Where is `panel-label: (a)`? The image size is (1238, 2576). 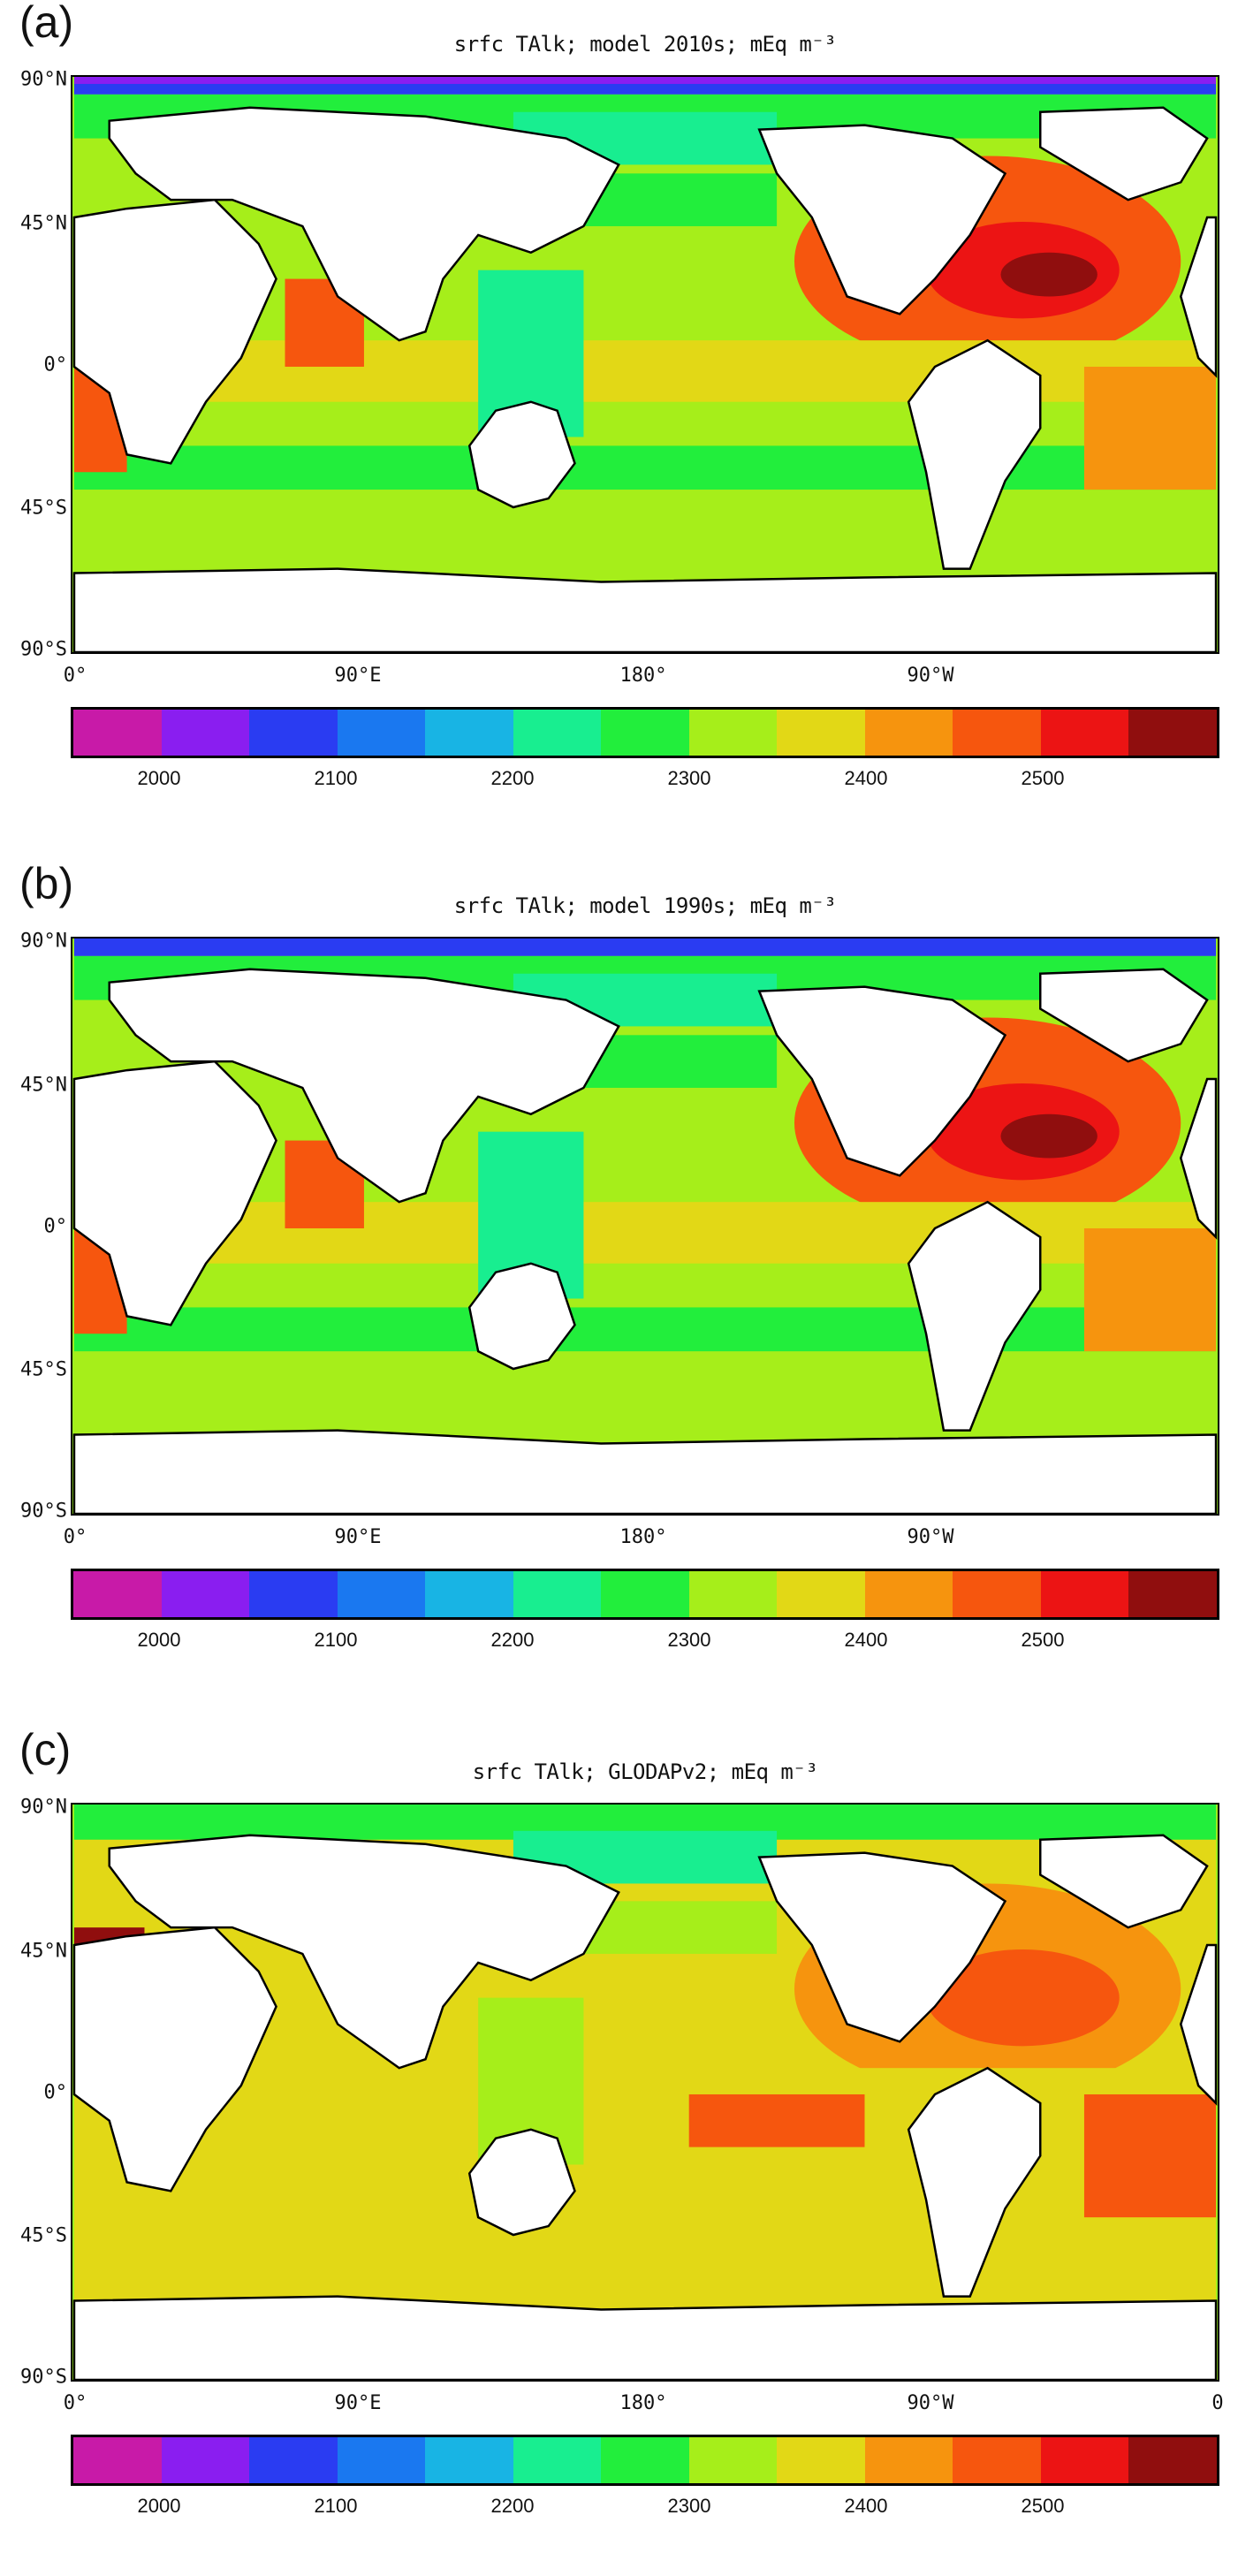
panel-label: (a) is located at coordinates (46, 23).